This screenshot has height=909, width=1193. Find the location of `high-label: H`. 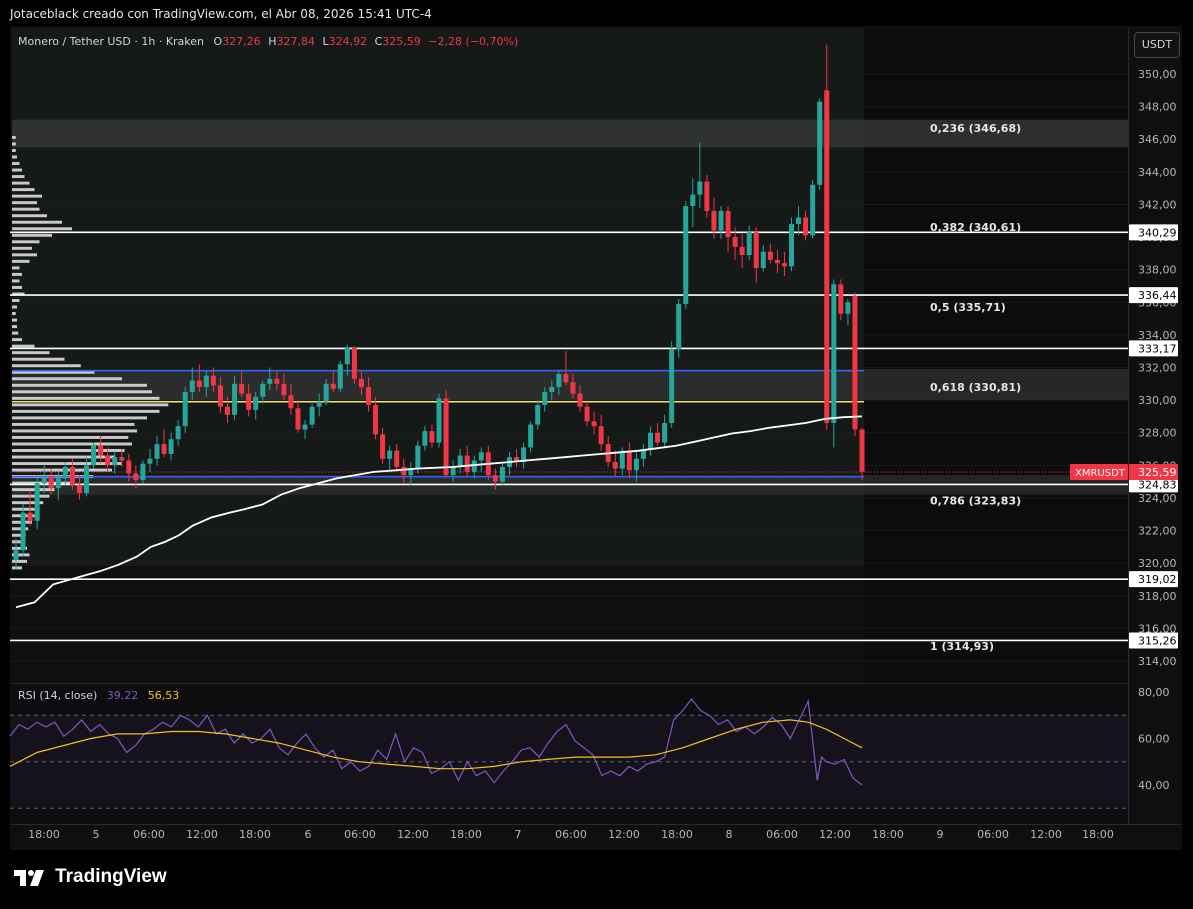

high-label: H is located at coordinates (272, 41).